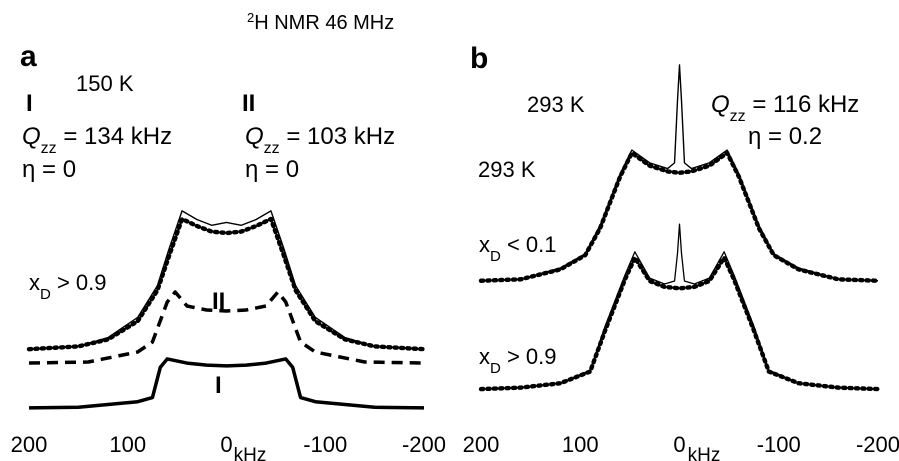 This screenshot has width=899, height=461. I want to click on panel-b-letter: b, so click(479, 58).